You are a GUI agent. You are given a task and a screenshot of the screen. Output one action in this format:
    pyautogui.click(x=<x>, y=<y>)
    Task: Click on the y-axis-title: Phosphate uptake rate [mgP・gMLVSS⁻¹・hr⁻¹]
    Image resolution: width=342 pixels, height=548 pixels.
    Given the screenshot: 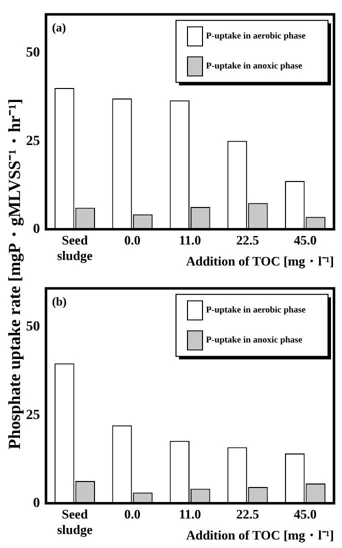 What is the action you would take?
    pyautogui.click(x=14, y=275)
    